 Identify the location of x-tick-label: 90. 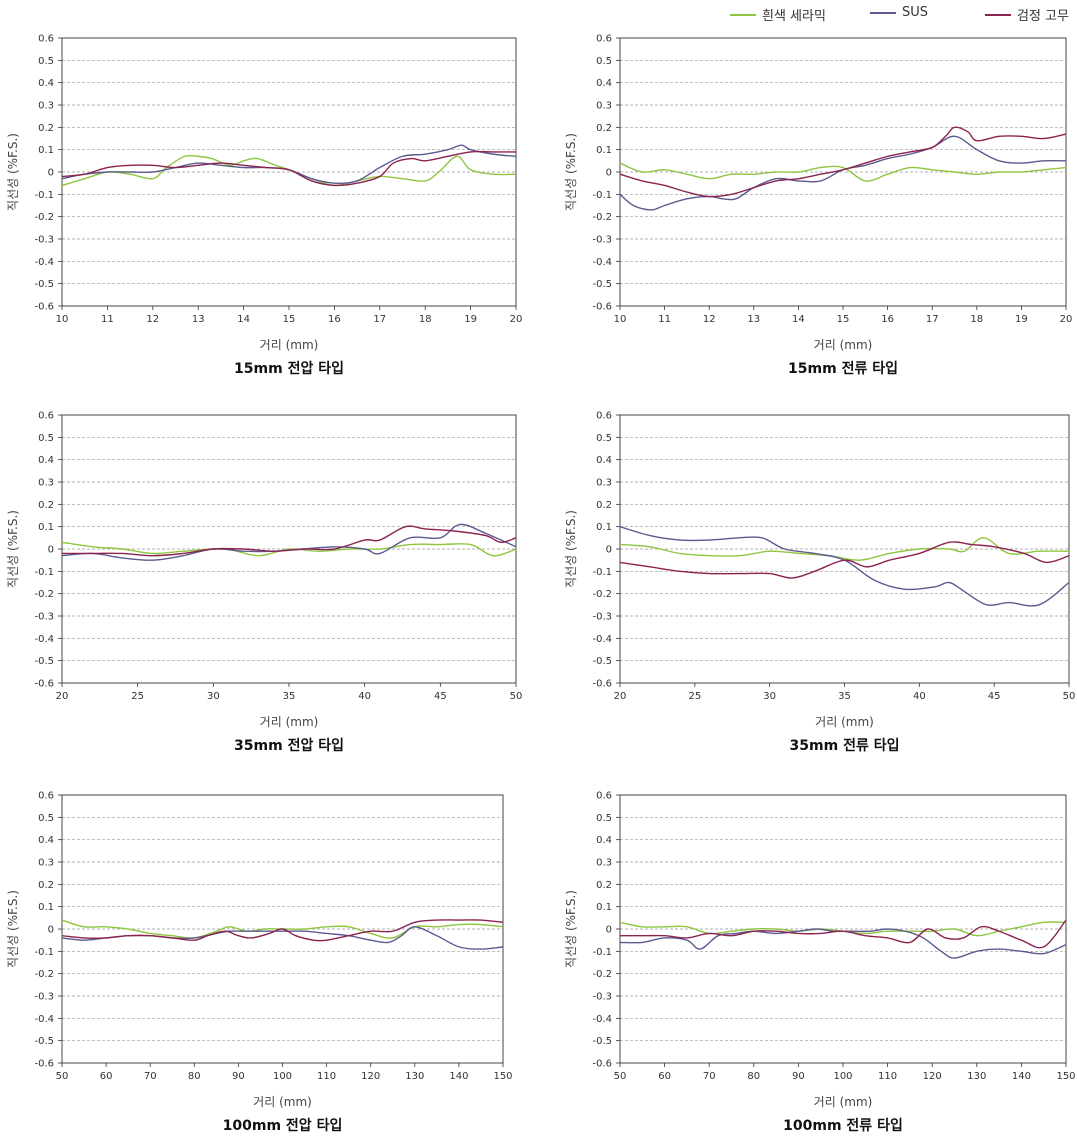
(238, 1076).